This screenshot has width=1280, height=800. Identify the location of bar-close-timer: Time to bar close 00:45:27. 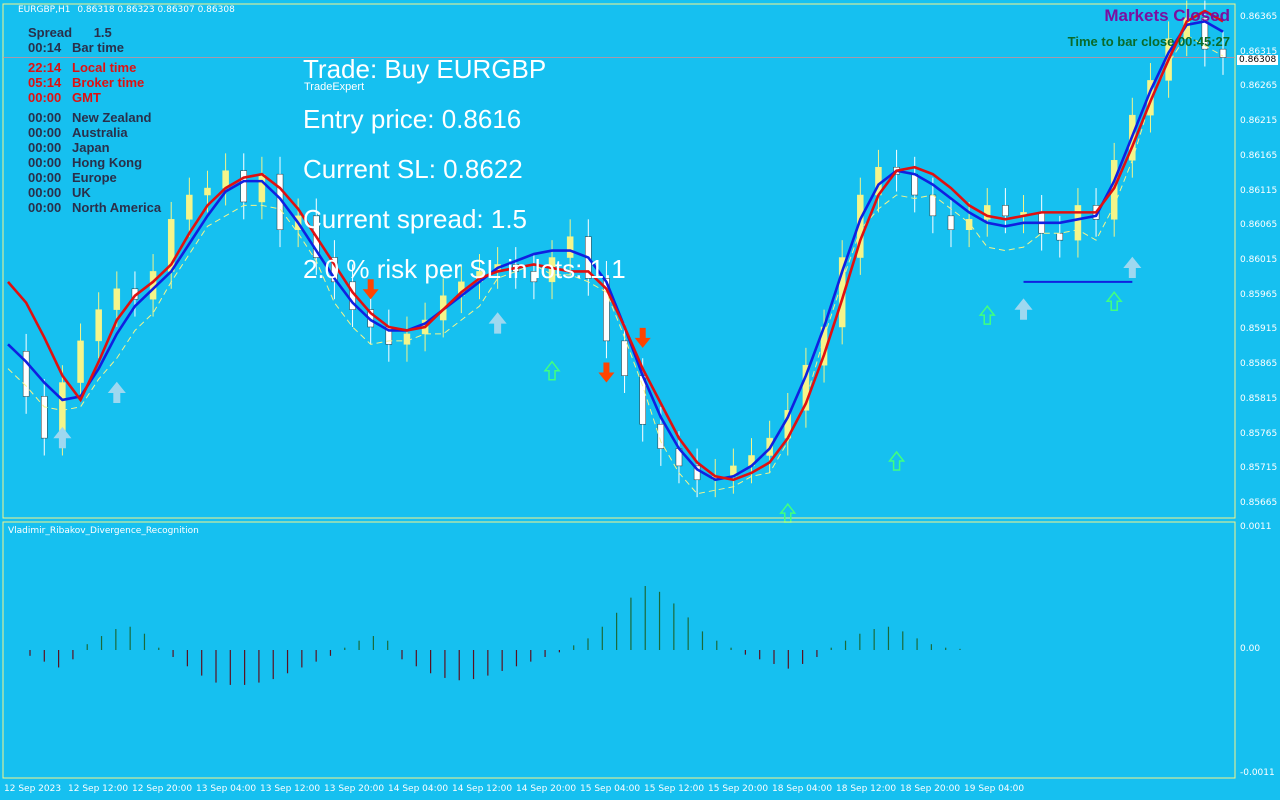
(1148, 41).